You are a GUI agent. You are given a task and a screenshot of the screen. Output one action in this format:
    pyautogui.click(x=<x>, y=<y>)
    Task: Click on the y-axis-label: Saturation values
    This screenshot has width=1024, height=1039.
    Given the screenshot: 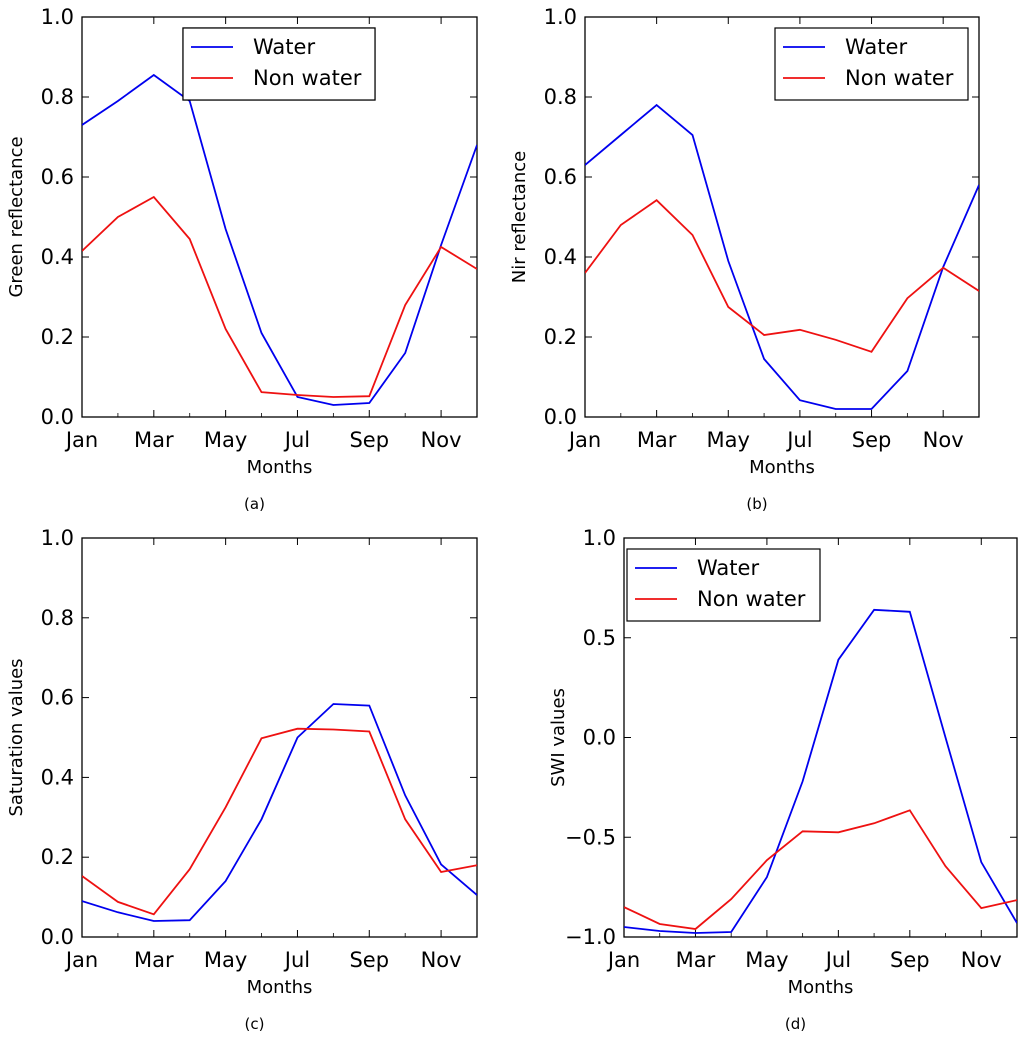 What is the action you would take?
    pyautogui.click(x=16, y=737)
    